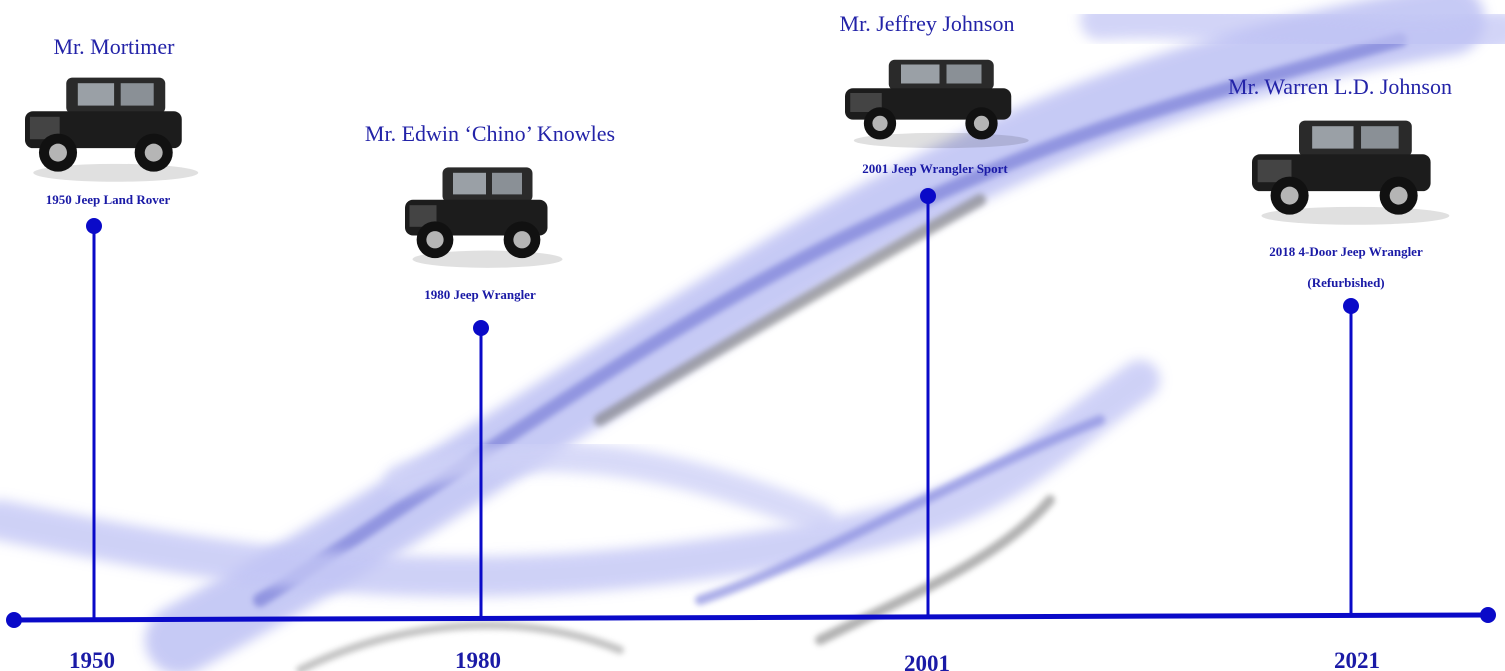 Image resolution: width=1505 pixels, height=671 pixels. What do you see at coordinates (935, 168) in the screenshot?
I see `vehicle-label: 2001 Jeep Wrangler Sport` at bounding box center [935, 168].